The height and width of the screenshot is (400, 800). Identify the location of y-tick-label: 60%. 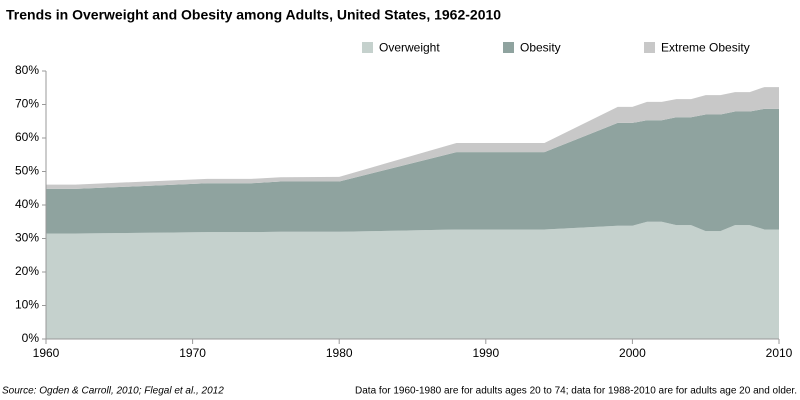
(27, 137).